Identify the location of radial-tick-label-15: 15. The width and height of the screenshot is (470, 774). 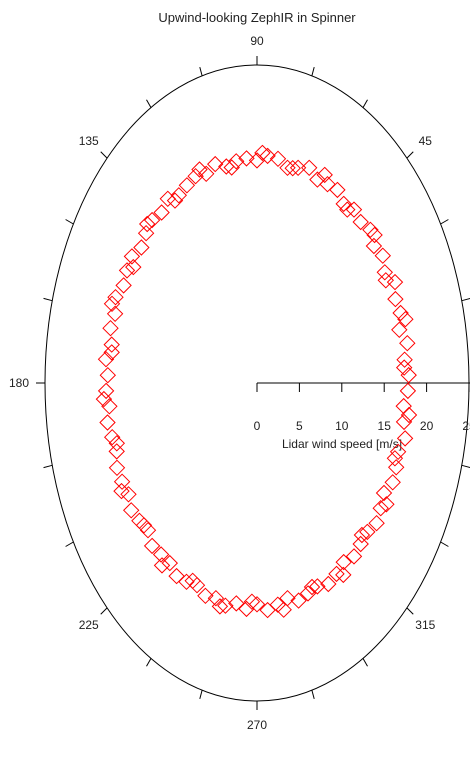
(385, 426).